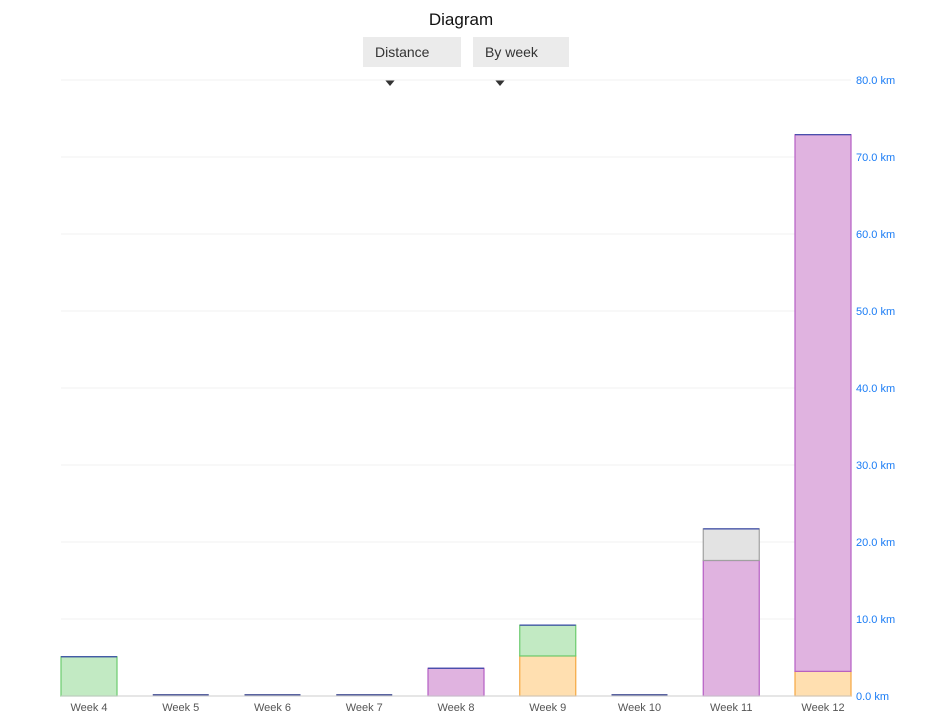 Image resolution: width=929 pixels, height=716 pixels. Describe the element at coordinates (521, 62) in the screenshot. I see `grouping-dropdown: By week` at that location.